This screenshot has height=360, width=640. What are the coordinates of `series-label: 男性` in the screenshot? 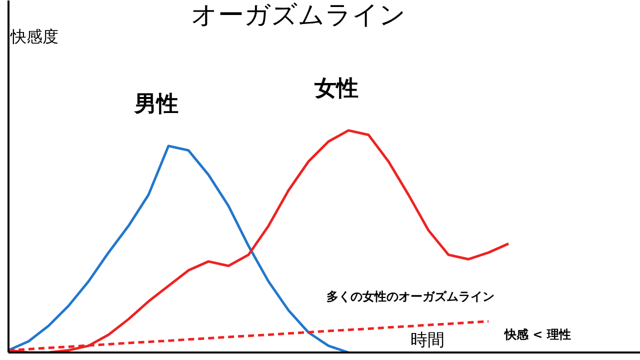 It's located at (156, 105).